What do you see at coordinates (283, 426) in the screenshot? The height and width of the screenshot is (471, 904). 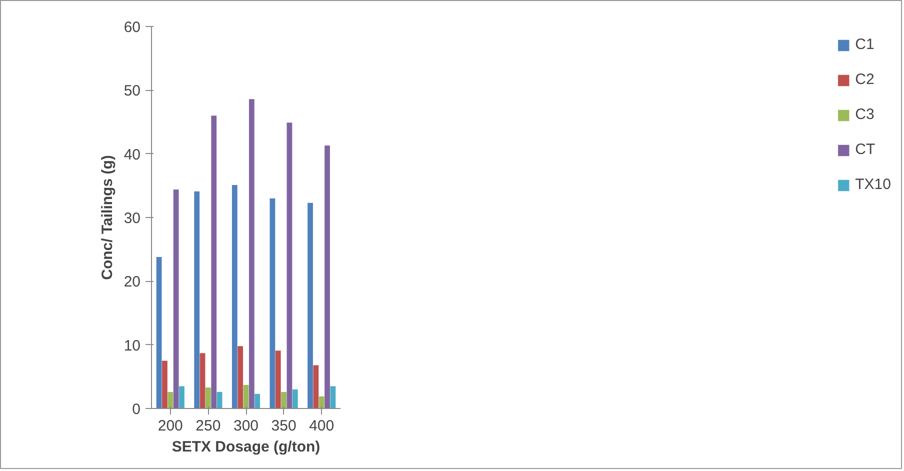 I see `x-tick-label: 350` at bounding box center [283, 426].